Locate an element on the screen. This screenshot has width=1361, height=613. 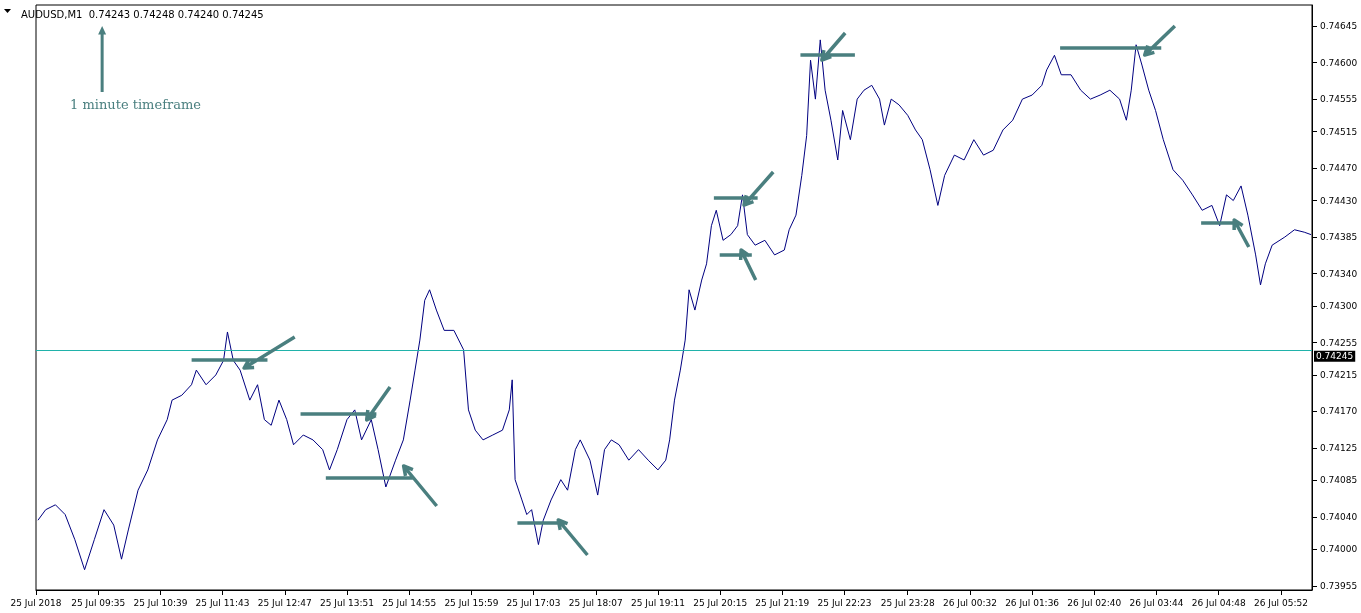
x-tick-label: 25 Jul 2018 is located at coordinates (36, 602).